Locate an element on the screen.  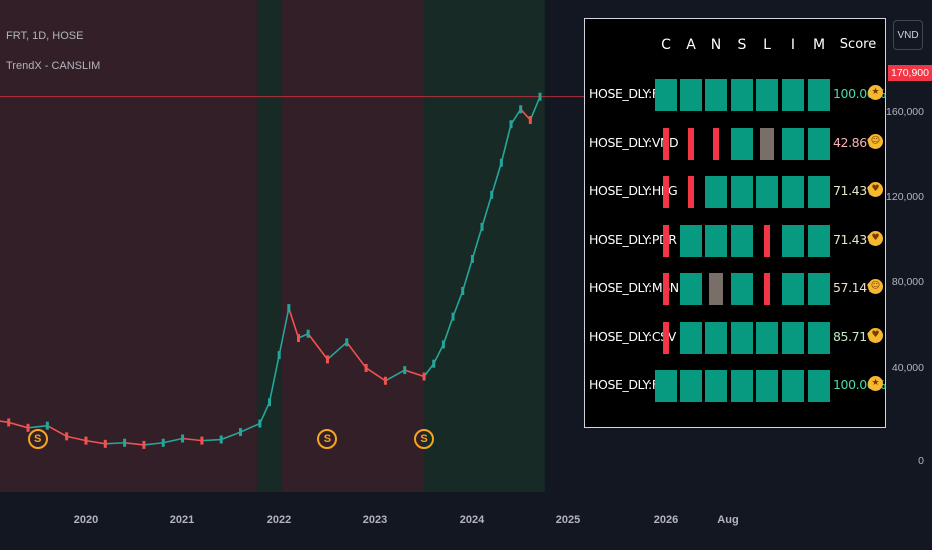
x-tick: 2021 is located at coordinates (182, 520).